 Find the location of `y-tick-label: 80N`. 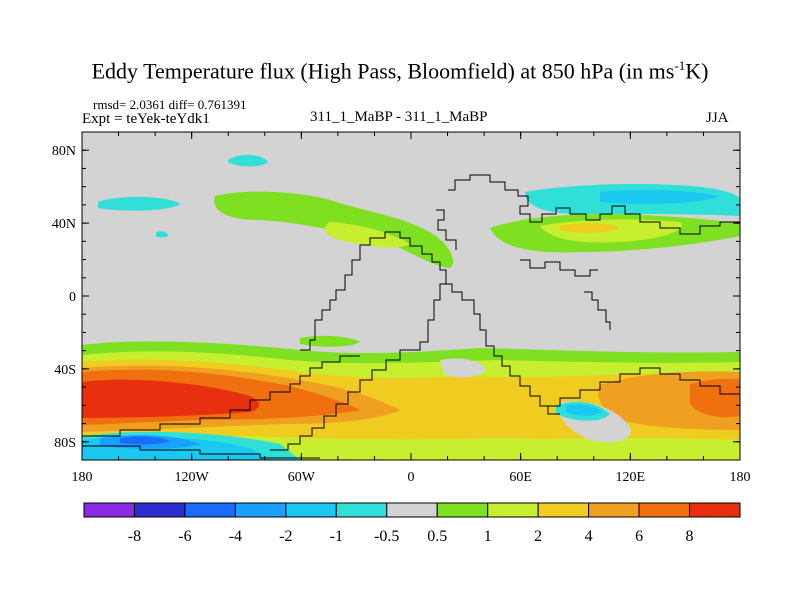

y-tick-label: 80N is located at coordinates (64, 151).